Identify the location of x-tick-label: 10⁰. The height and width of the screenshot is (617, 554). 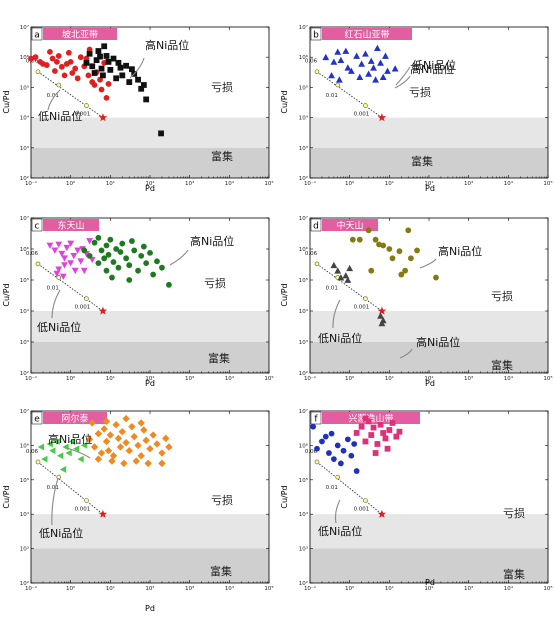
(71, 588).